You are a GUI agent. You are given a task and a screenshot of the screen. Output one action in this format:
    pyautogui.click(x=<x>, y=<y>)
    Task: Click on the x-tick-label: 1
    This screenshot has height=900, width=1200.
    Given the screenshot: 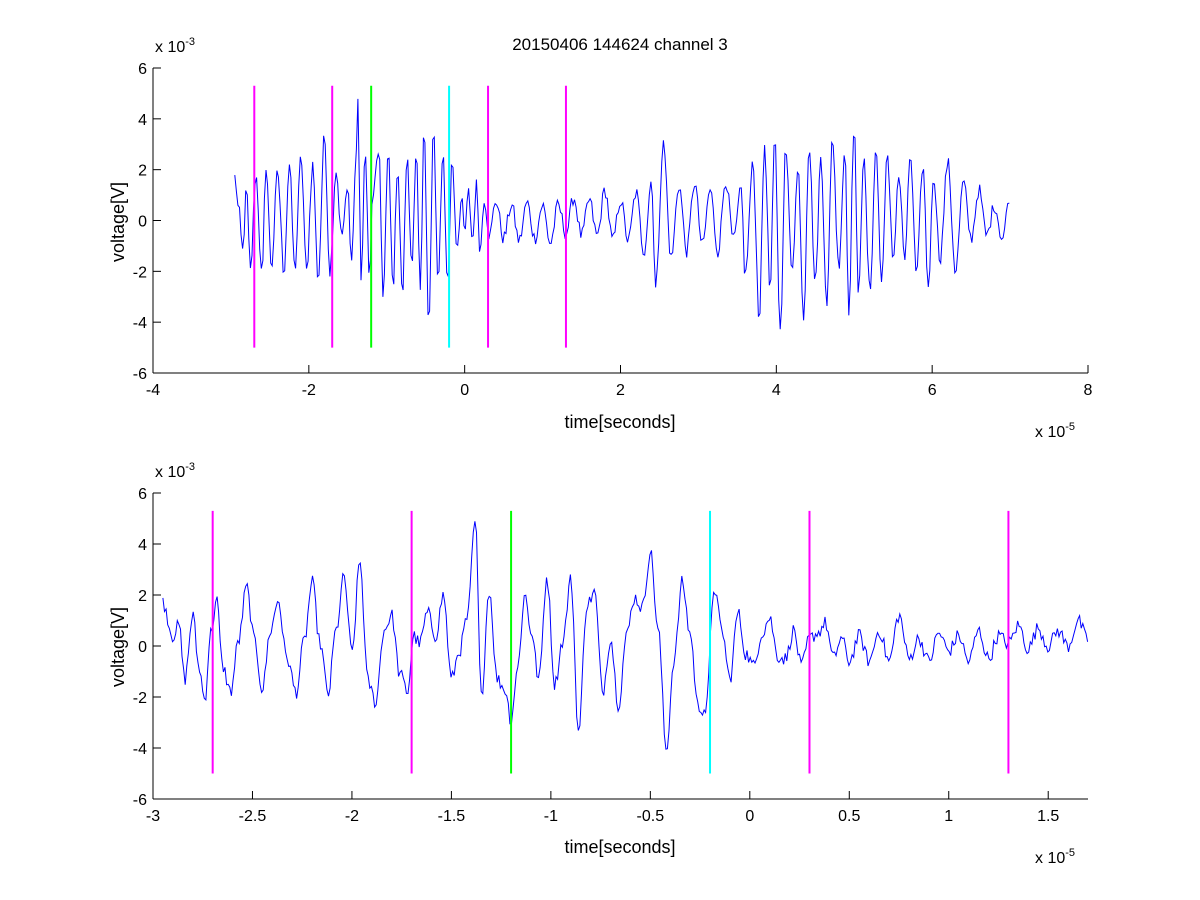 What is the action you would take?
    pyautogui.click(x=948, y=816)
    